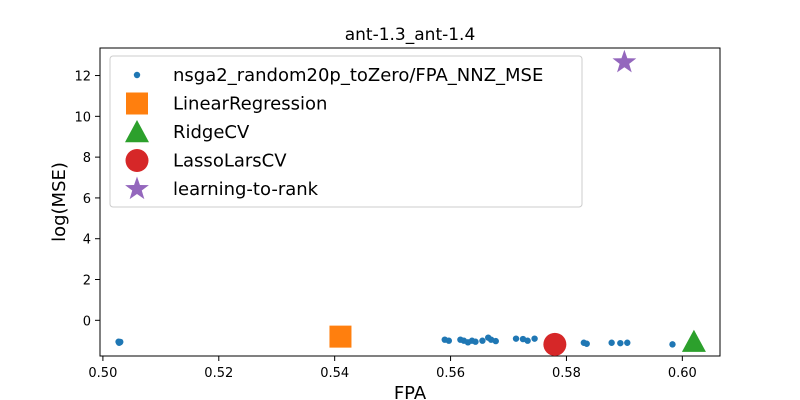  I want to click on x-tick-label: 0.52, so click(218, 373).